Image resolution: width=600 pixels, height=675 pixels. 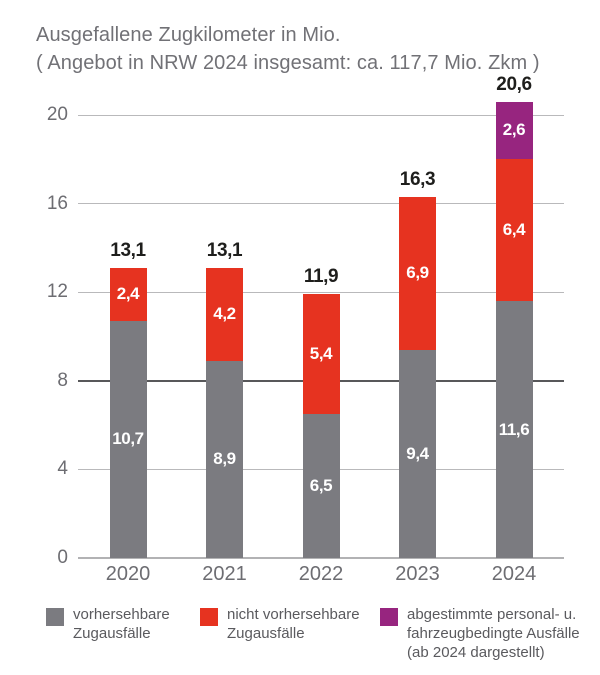 I want to click on bar-segment-2024-vorhersehbar: 11,6, so click(x=514, y=429).